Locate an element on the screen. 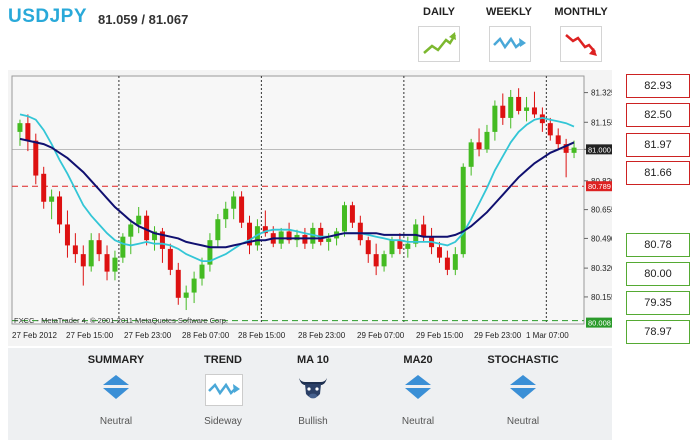  uptrend-arrow-icon is located at coordinates (440, 43).